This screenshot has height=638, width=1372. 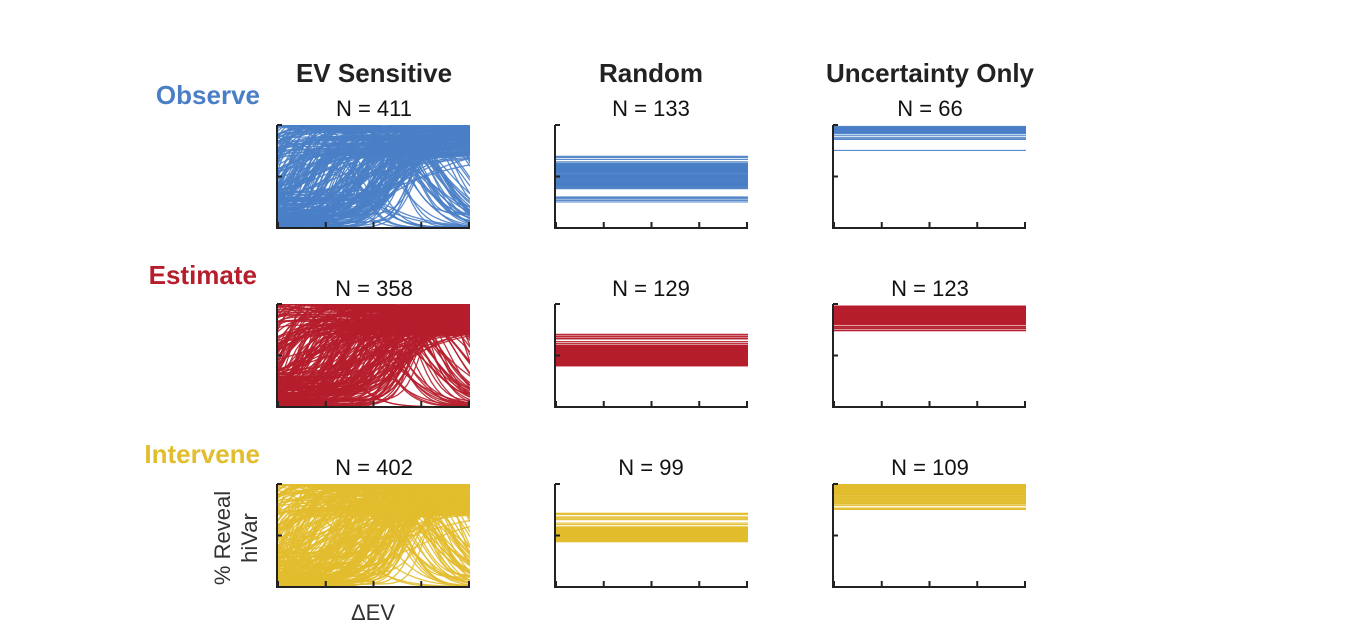 I want to click on row-title-observe: Observe, so click(x=160, y=95).